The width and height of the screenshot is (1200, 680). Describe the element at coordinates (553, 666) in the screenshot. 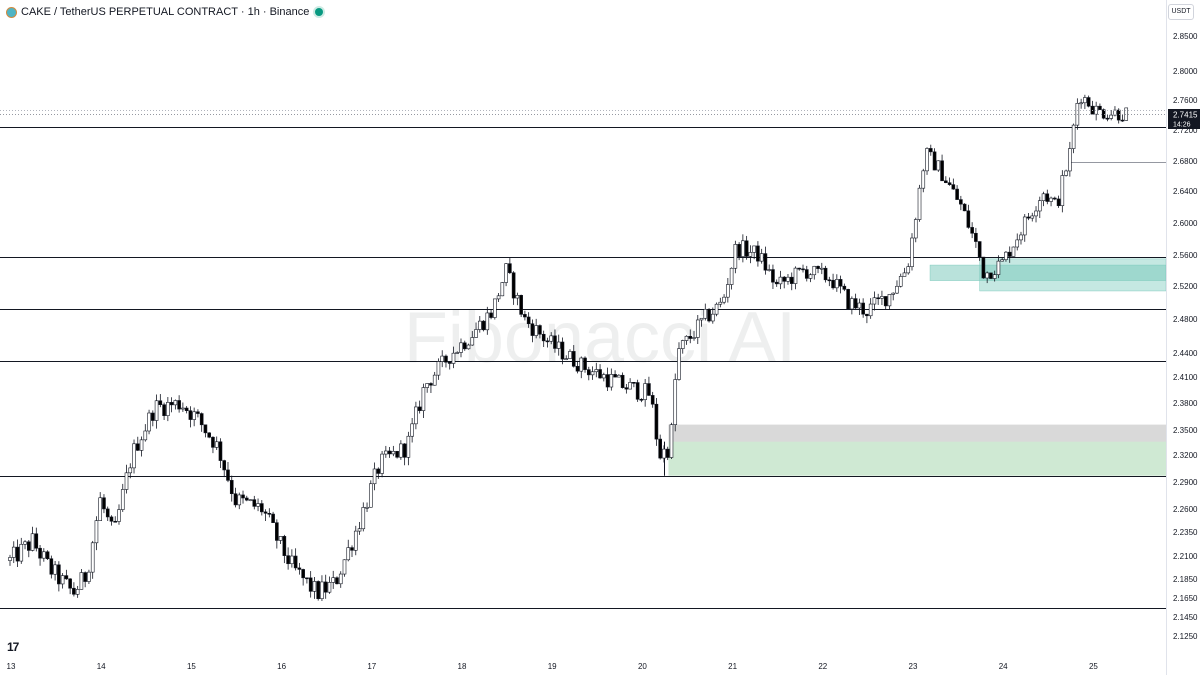

I see `time-axis: 13 14 15 16 17 18 19 20 21 22 23 24 25` at that location.